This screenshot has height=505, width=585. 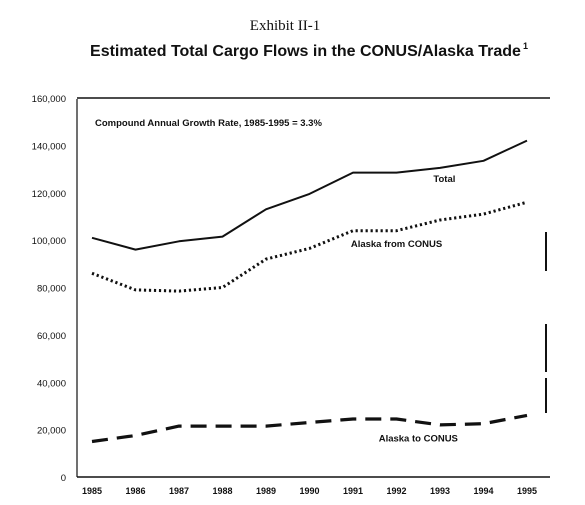 I want to click on y-tick-label: 120,000, so click(x=49, y=194).